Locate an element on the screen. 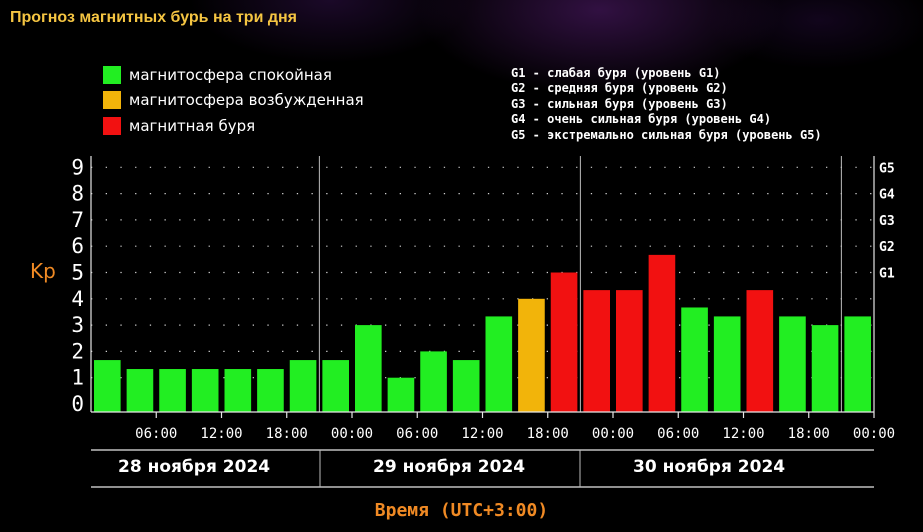 The width and height of the screenshot is (923, 532). date-label-day1: 28 ноября 2024 is located at coordinates (194, 467).